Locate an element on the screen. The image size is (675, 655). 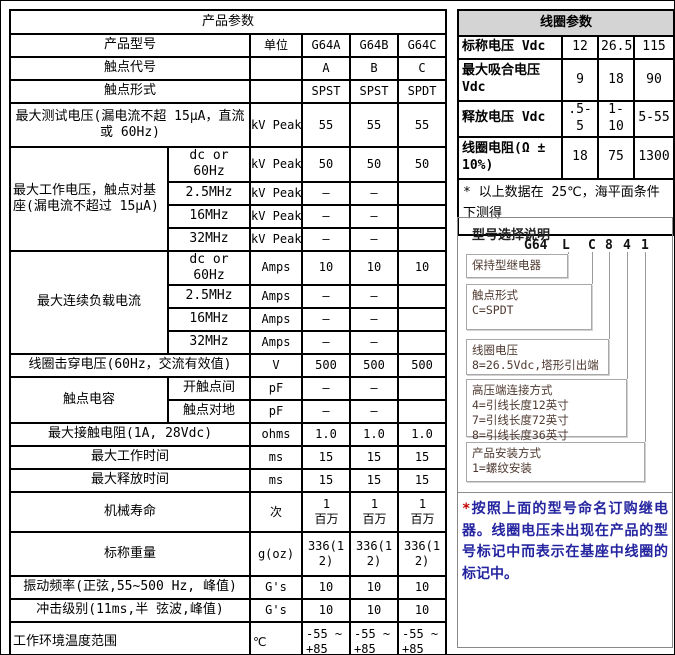
row-label: 线圈电阻(Ω ± 10%) is located at coordinates (510, 157).